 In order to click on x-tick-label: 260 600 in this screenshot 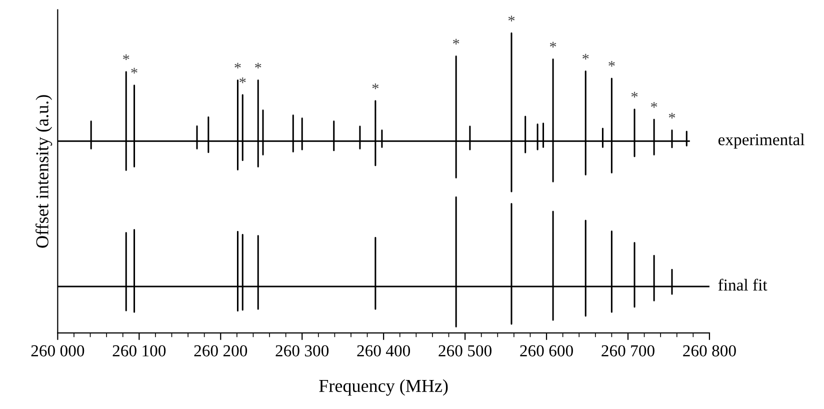, I will do `click(546, 350)`.